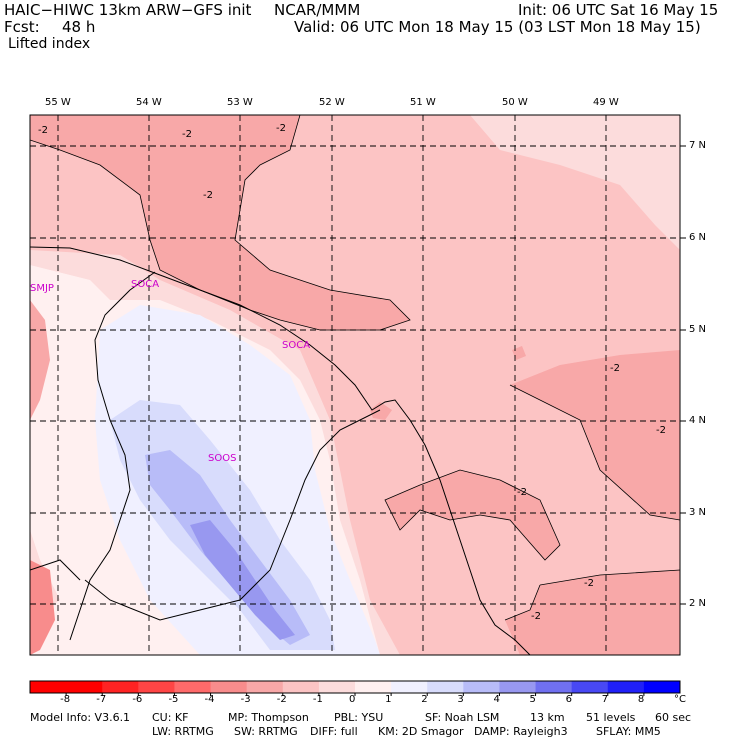 Image resolution: width=740 pixels, height=740 pixels. I want to click on lat-label-4n: 4 N, so click(698, 420).